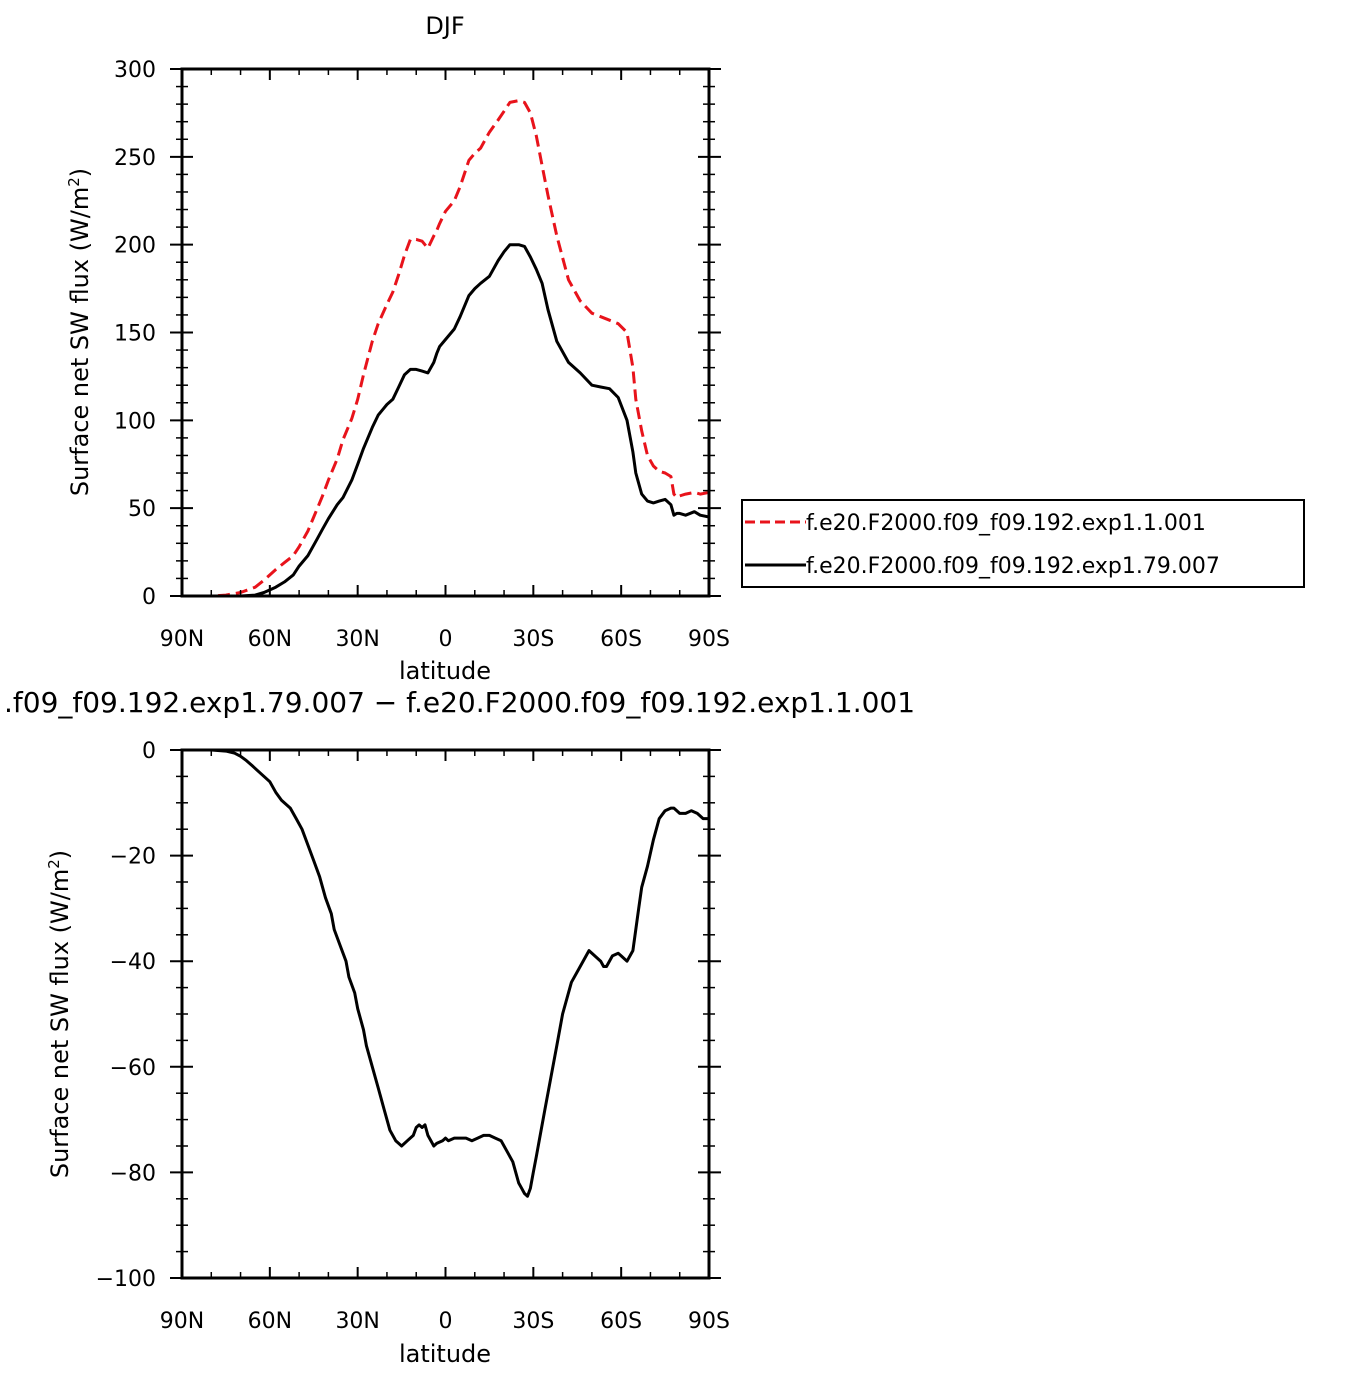 Image resolution: width=1372 pixels, height=1374 pixels. What do you see at coordinates (135, 334) in the screenshot?
I see `y-tick-label: 150` at bounding box center [135, 334].